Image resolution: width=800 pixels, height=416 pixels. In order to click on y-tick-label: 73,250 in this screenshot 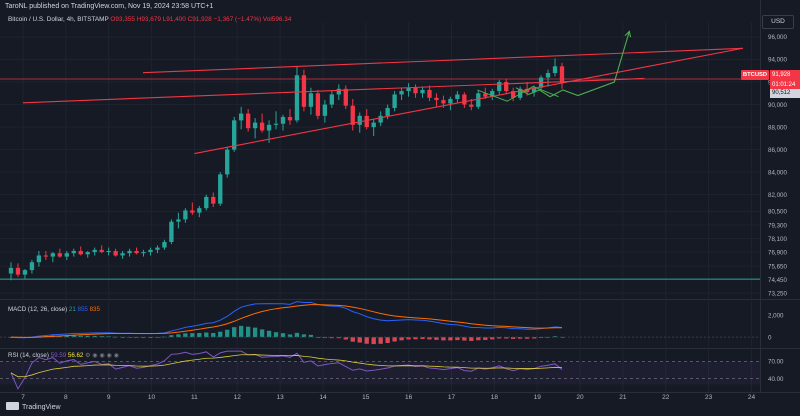, I will do `click(777, 293)`.